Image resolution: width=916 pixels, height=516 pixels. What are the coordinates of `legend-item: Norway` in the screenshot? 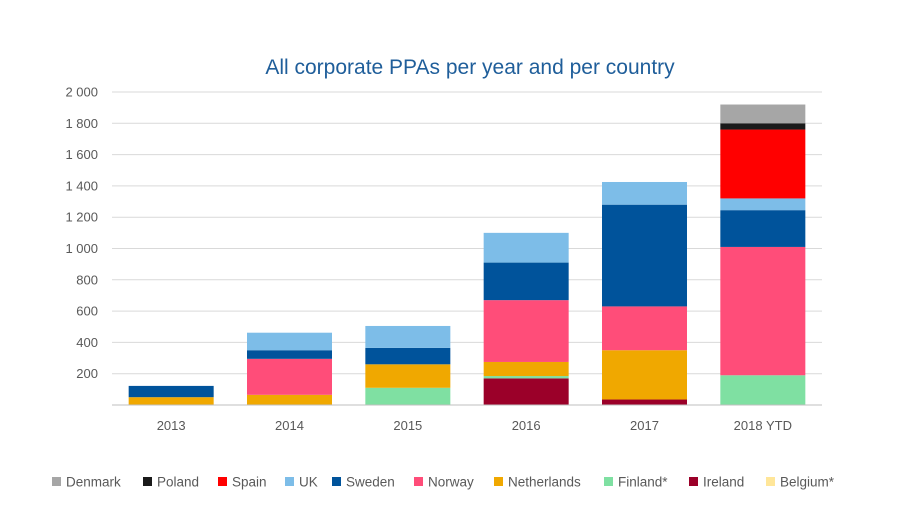 It's located at (444, 482).